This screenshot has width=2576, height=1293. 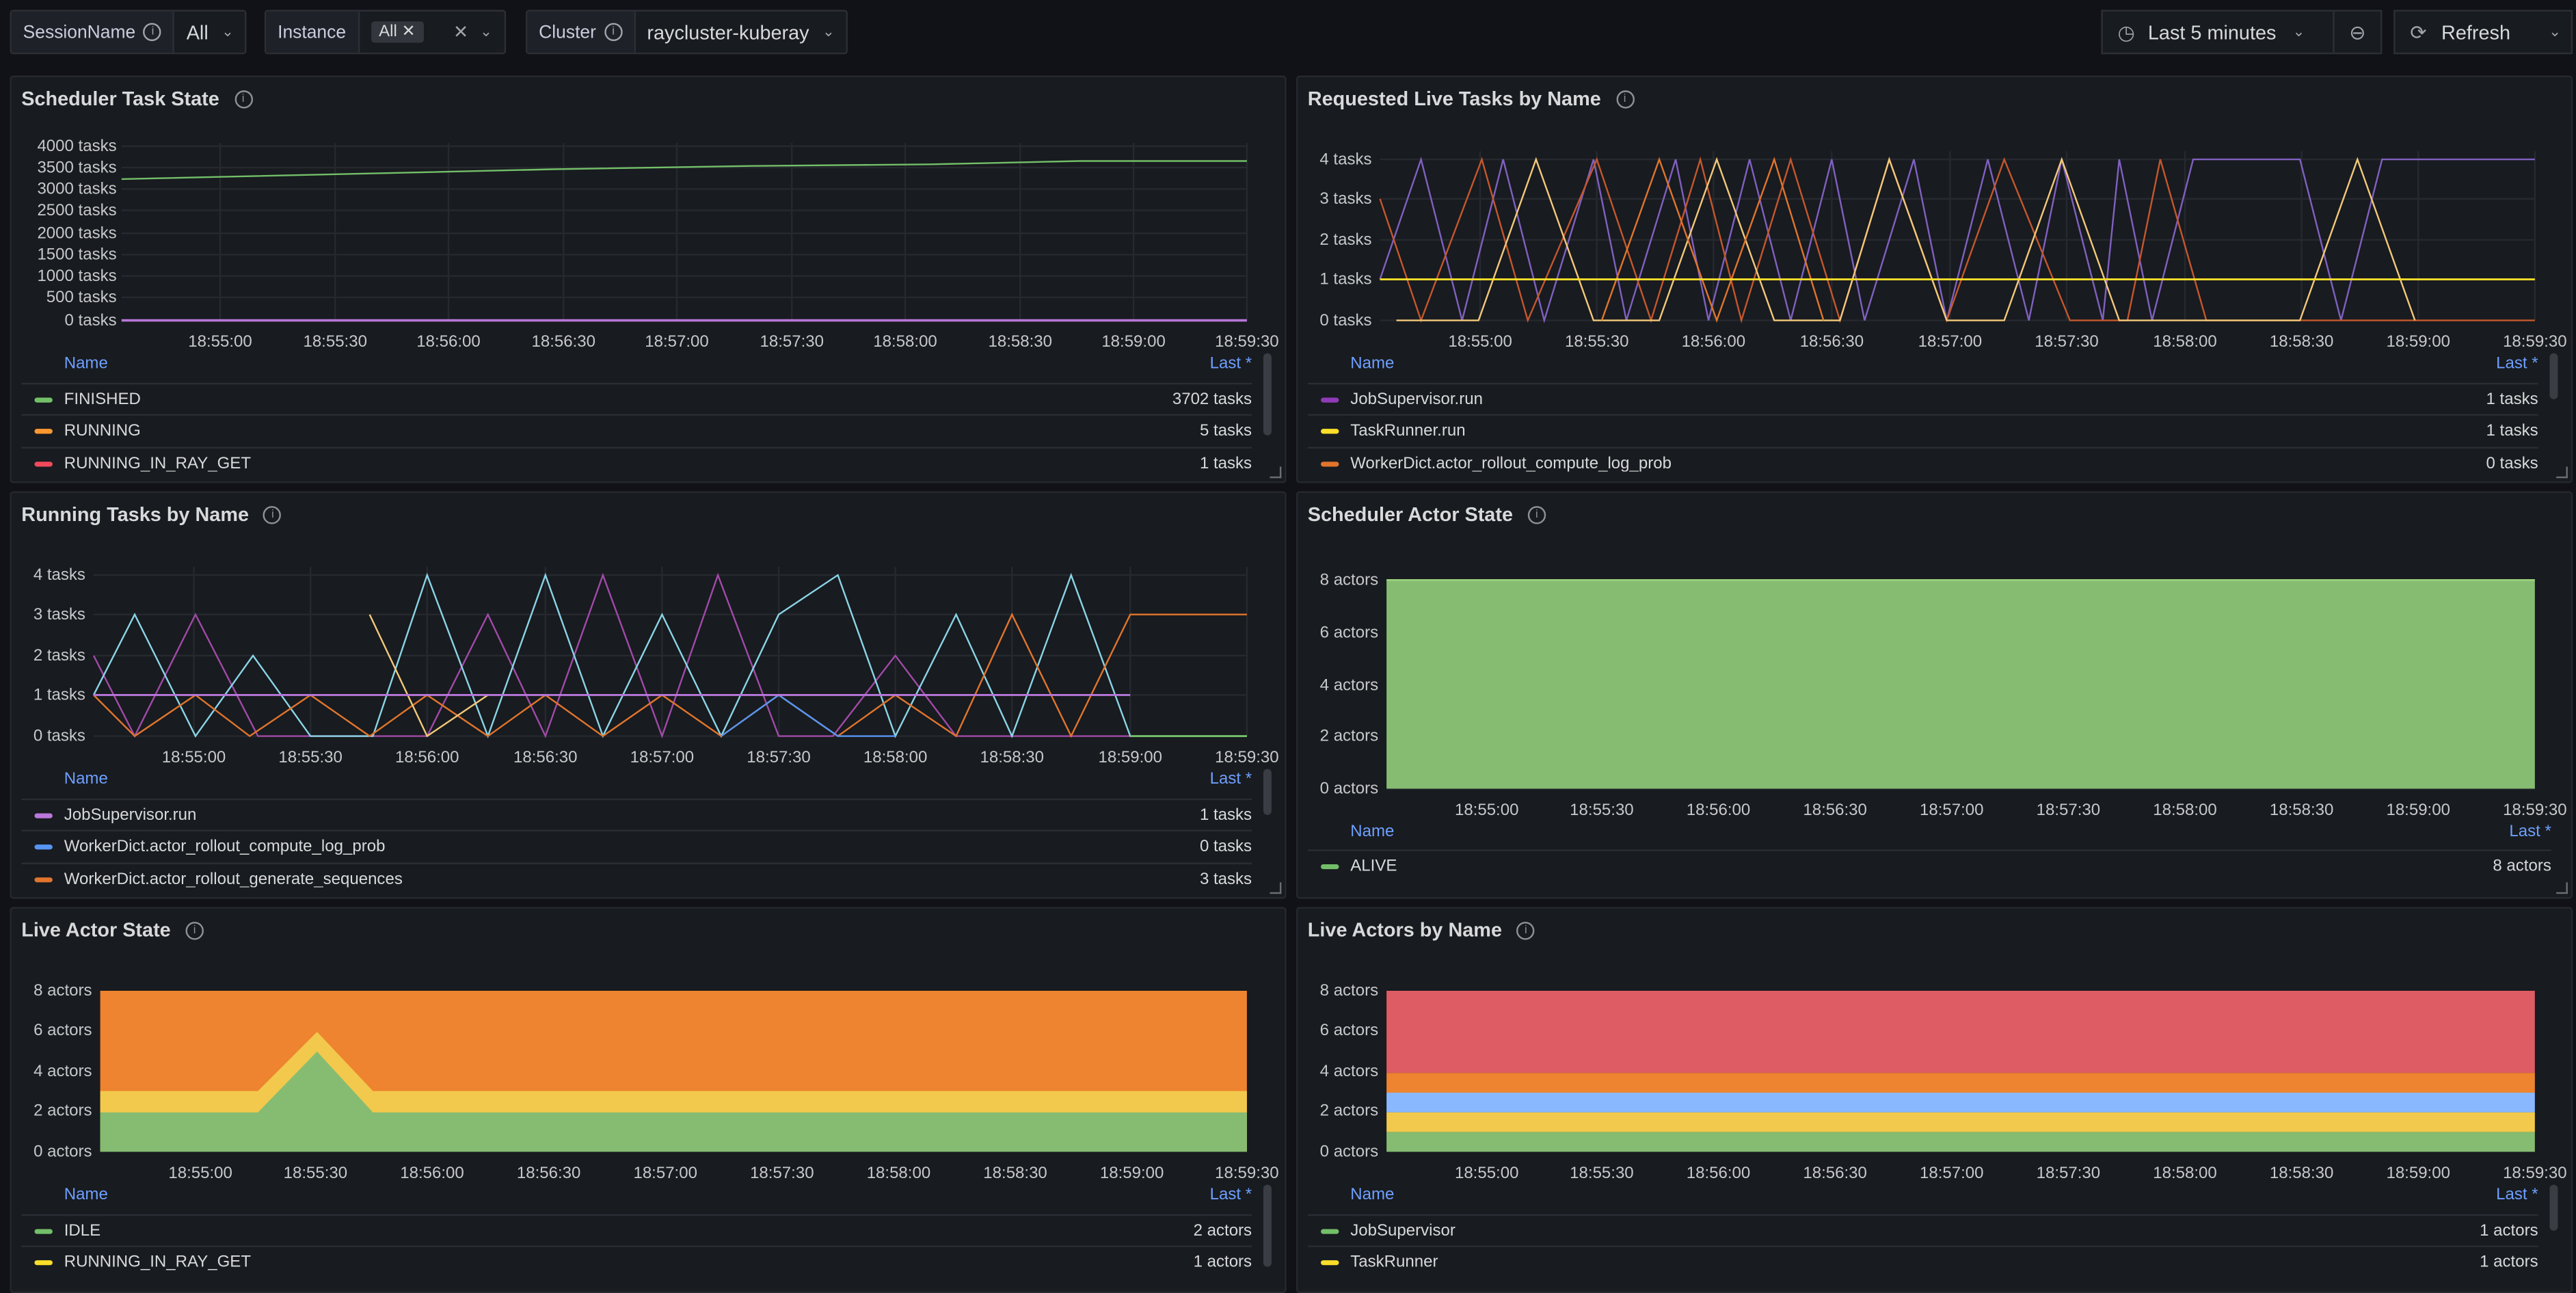 What do you see at coordinates (1960, 1122) in the screenshot?
I see `series-taskrunner-area` at bounding box center [1960, 1122].